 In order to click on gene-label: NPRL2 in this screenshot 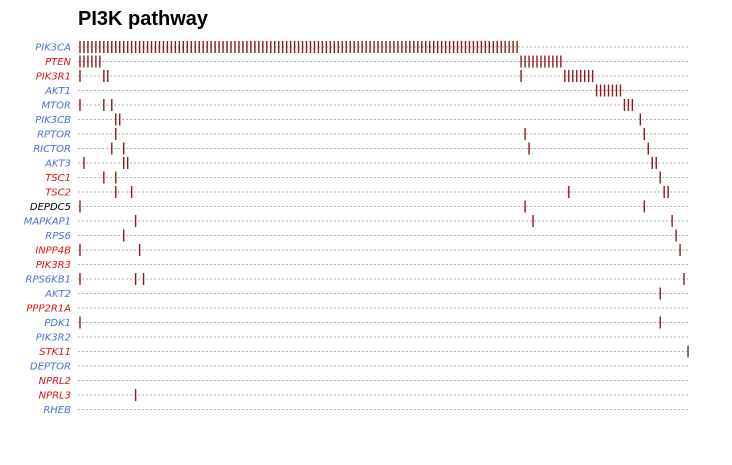, I will do `click(55, 381)`.